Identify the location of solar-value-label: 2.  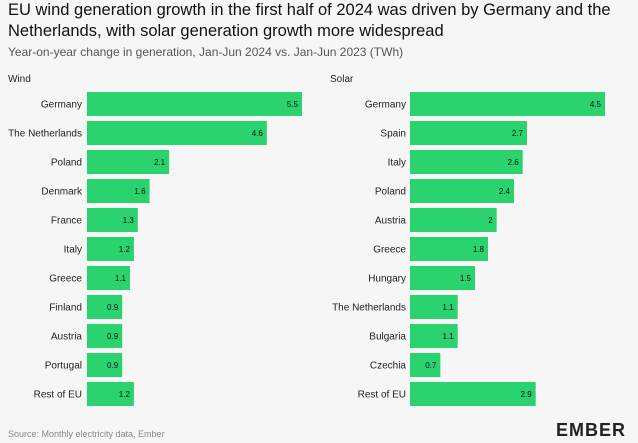
(490, 220).